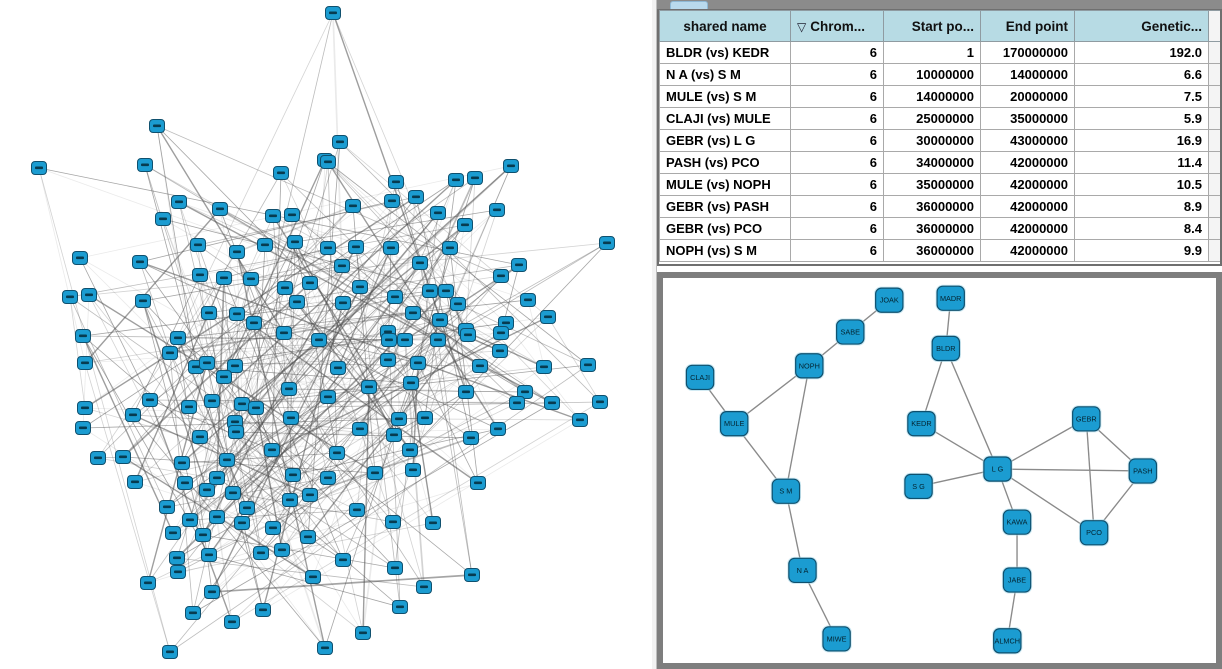 The width and height of the screenshot is (1222, 669). Describe the element at coordinates (932, 52) in the screenshot. I see `table-cell: 1` at that location.